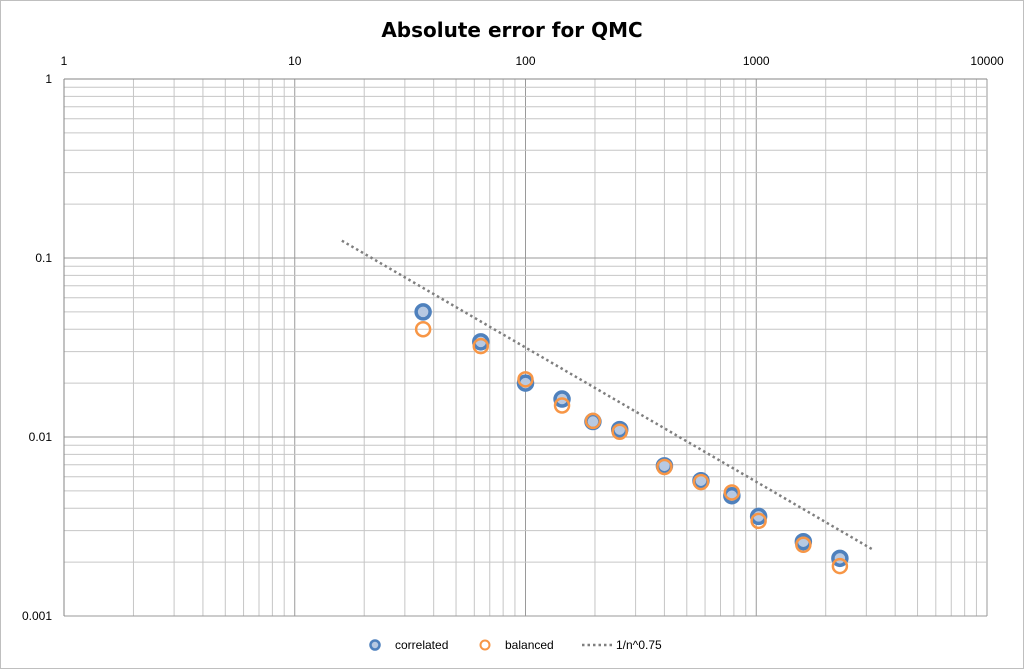 This screenshot has height=669, width=1024. I want to click on legend: correlated balanced 1/n^0.75, so click(515, 645).